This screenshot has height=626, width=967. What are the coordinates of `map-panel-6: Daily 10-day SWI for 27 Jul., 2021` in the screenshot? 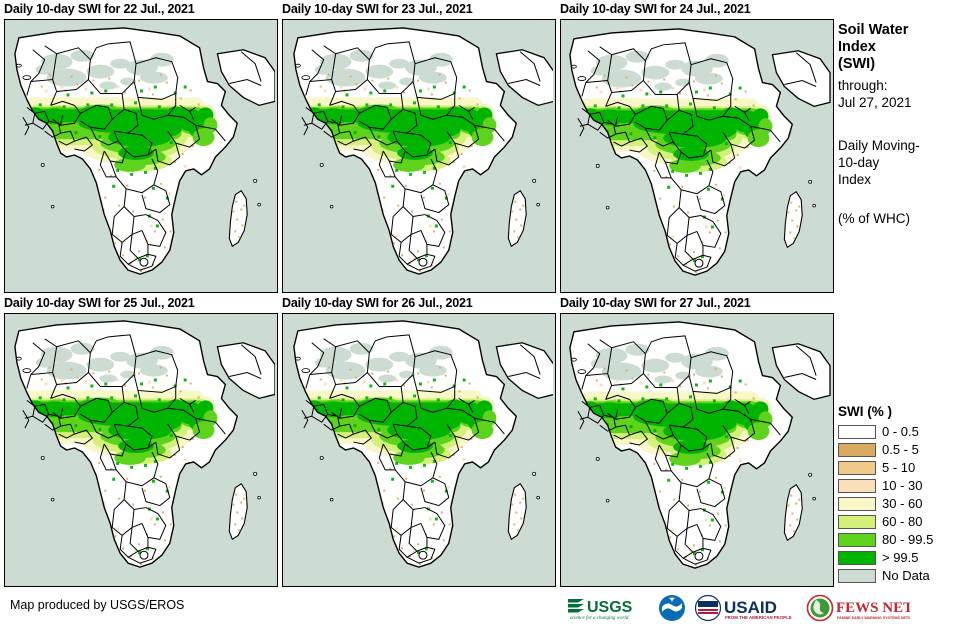 It's located at (695, 441).